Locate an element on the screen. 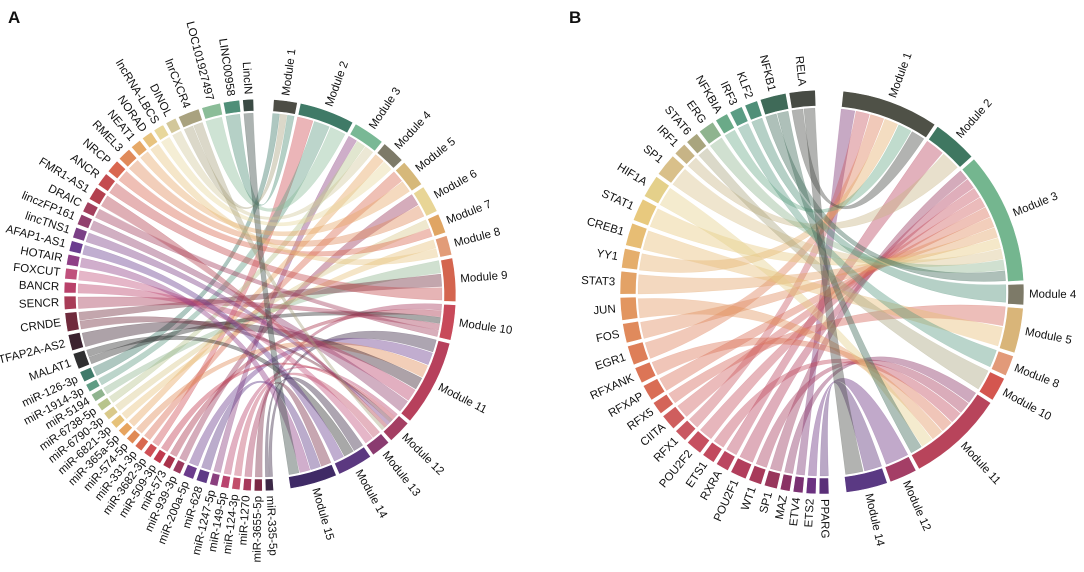 This screenshot has height=572, width=1084. source-arc-mir-149-5p is located at coordinates (225, 481).